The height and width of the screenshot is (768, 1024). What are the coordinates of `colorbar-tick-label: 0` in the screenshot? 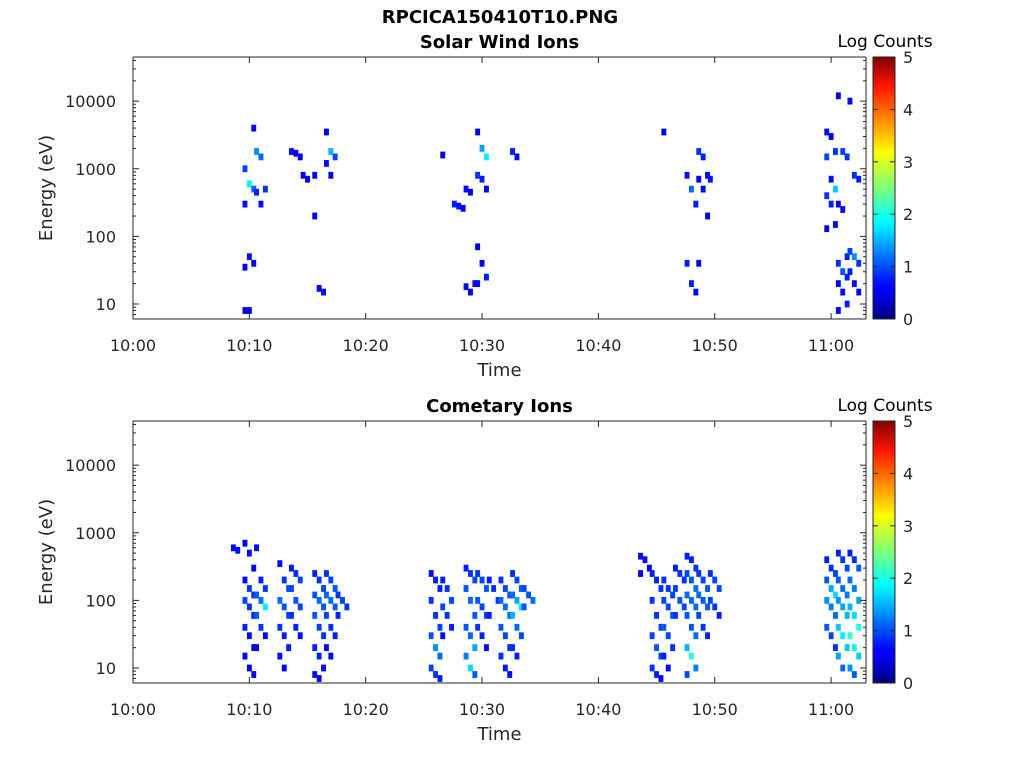 It's located at (908, 683).